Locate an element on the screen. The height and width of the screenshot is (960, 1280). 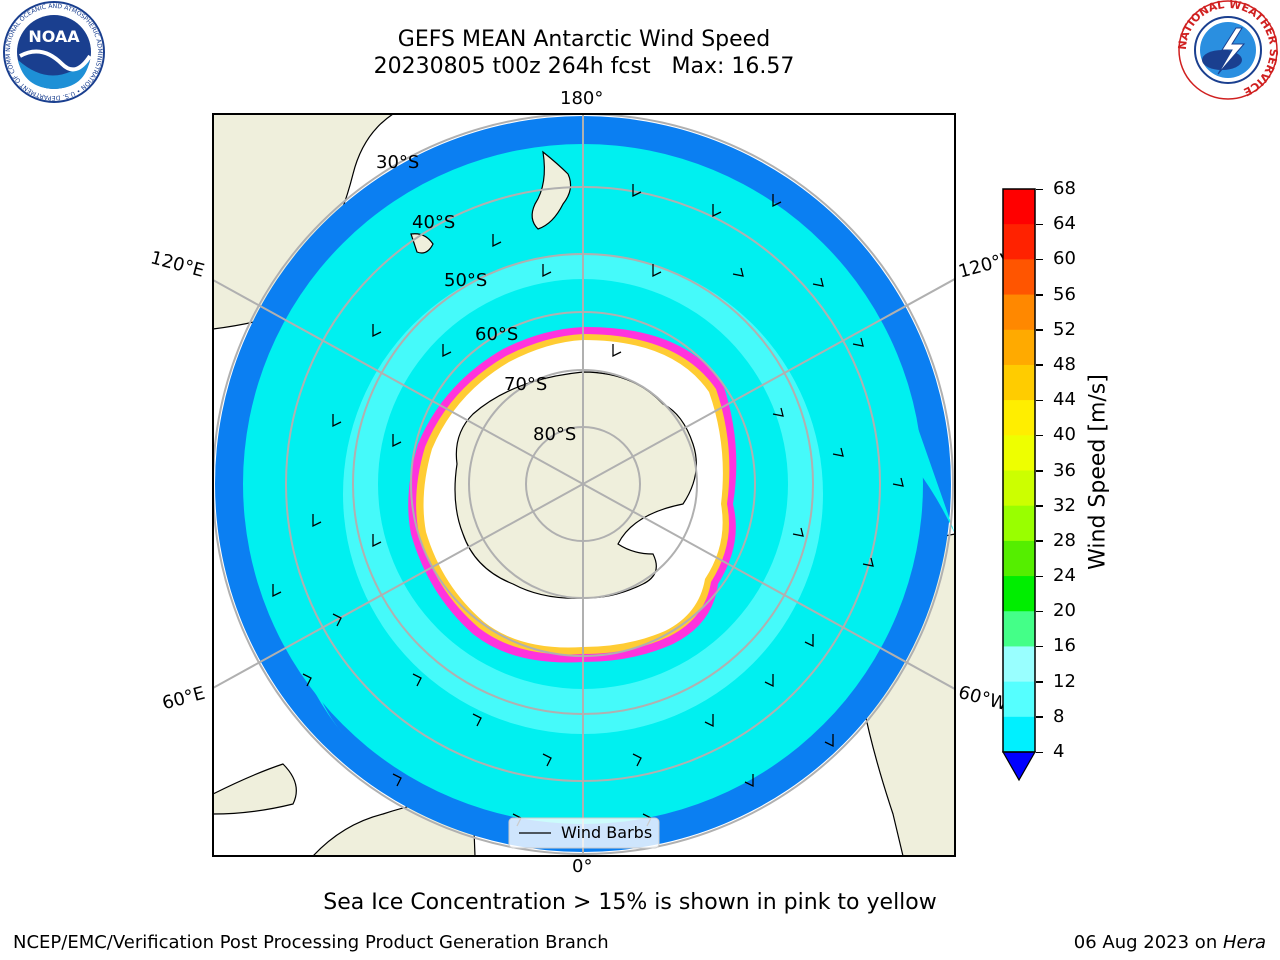
map-title: GEFS MEAN Antarctic Wind Speed is located at coordinates (584, 39).